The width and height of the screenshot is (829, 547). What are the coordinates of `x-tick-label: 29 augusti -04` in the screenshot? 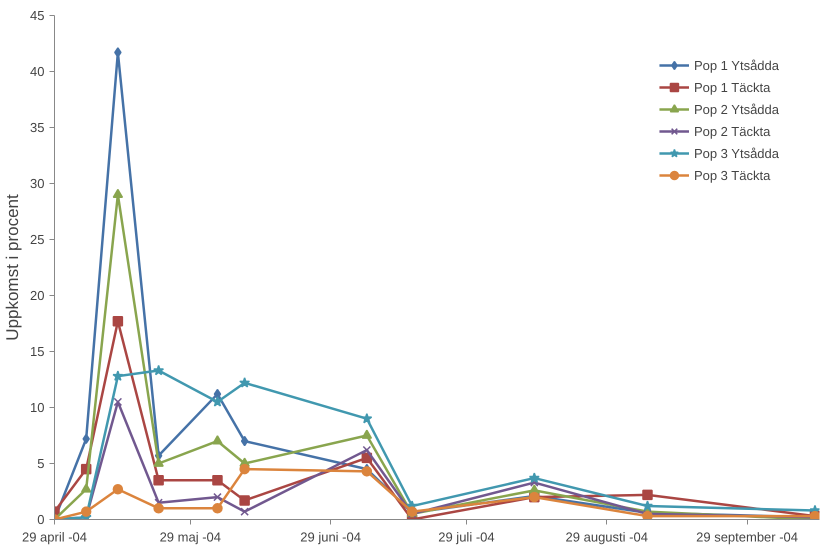 It's located at (607, 537).